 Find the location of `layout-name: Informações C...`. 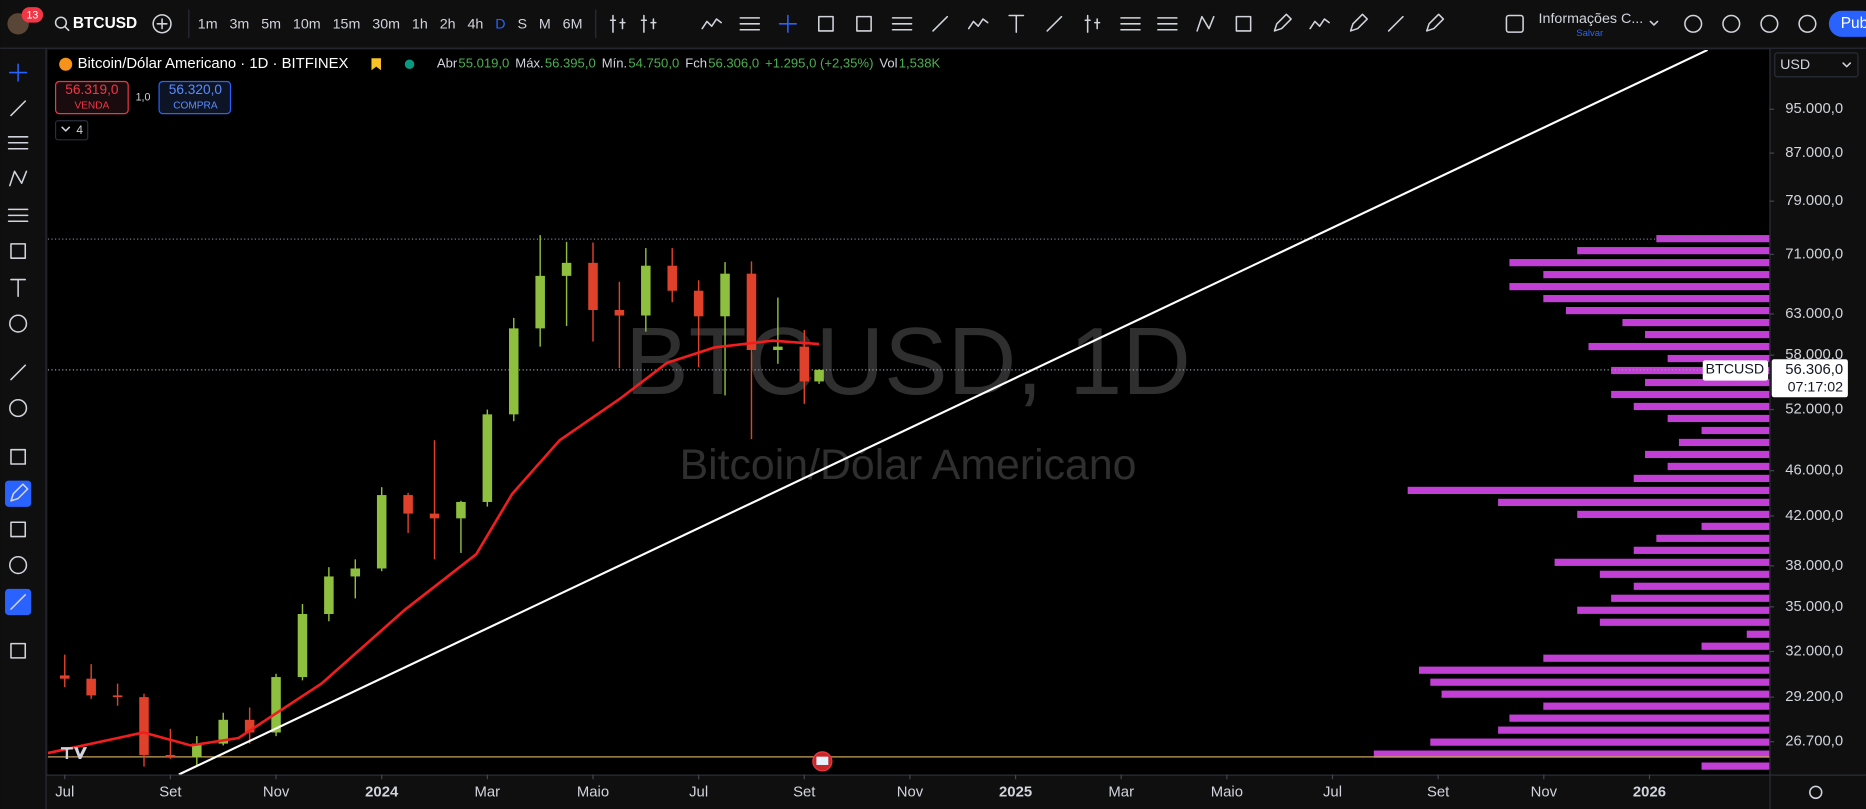

layout-name: Informações C... is located at coordinates (1591, 19).